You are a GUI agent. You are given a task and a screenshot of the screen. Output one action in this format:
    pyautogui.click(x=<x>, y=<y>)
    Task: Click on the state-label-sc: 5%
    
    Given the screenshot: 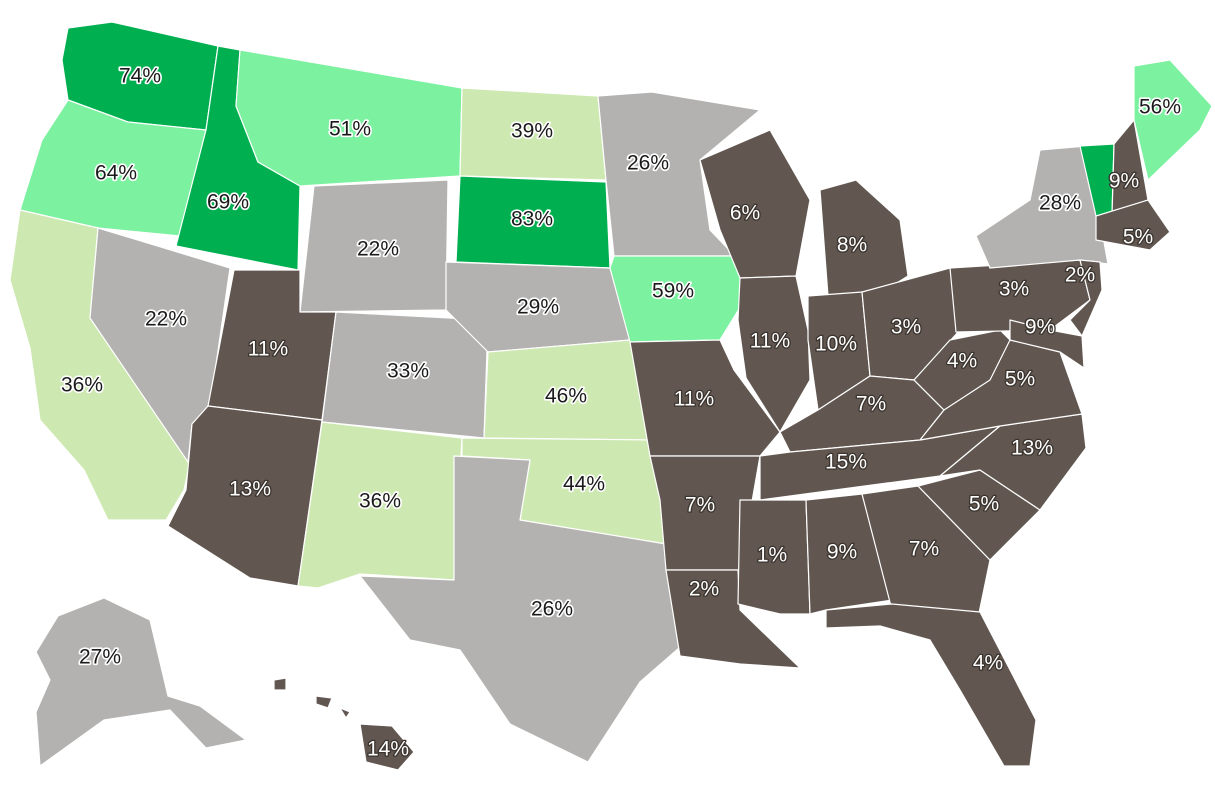 What is the action you would take?
    pyautogui.click(x=984, y=504)
    